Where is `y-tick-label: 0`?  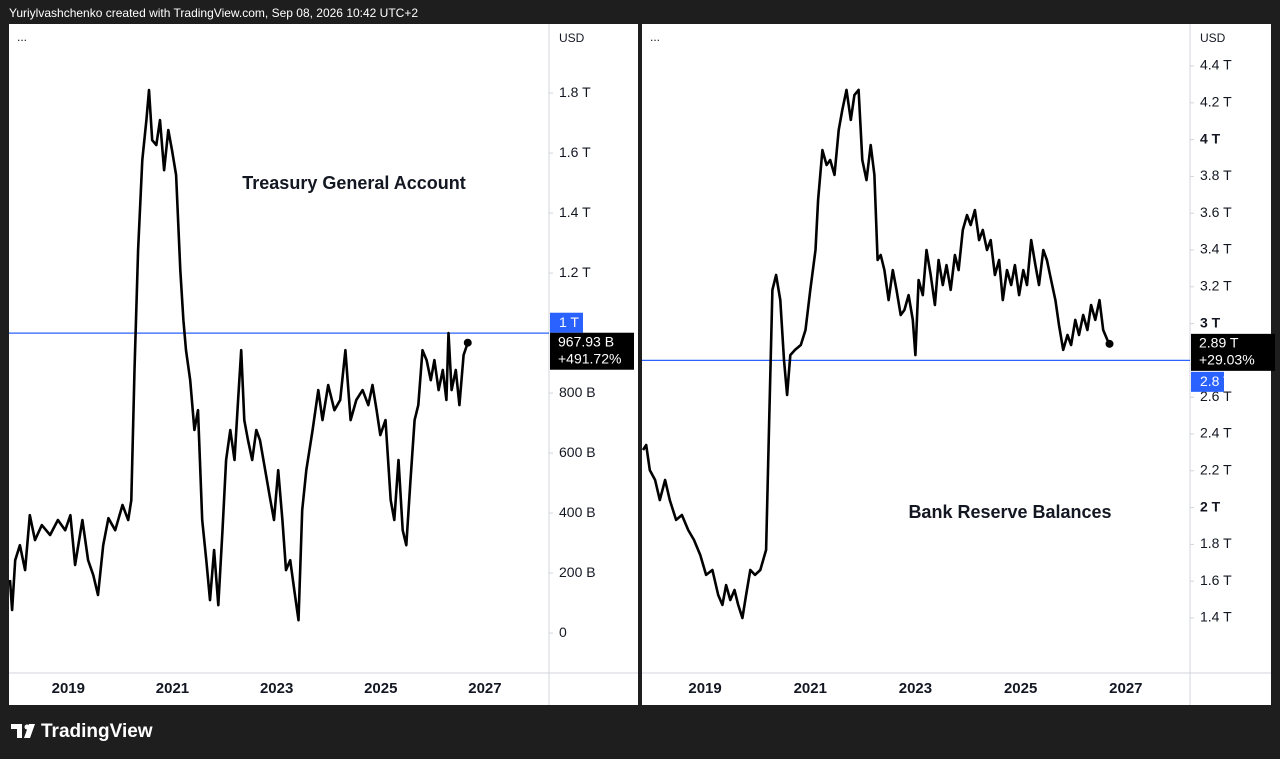 y-tick-label: 0 is located at coordinates (563, 632).